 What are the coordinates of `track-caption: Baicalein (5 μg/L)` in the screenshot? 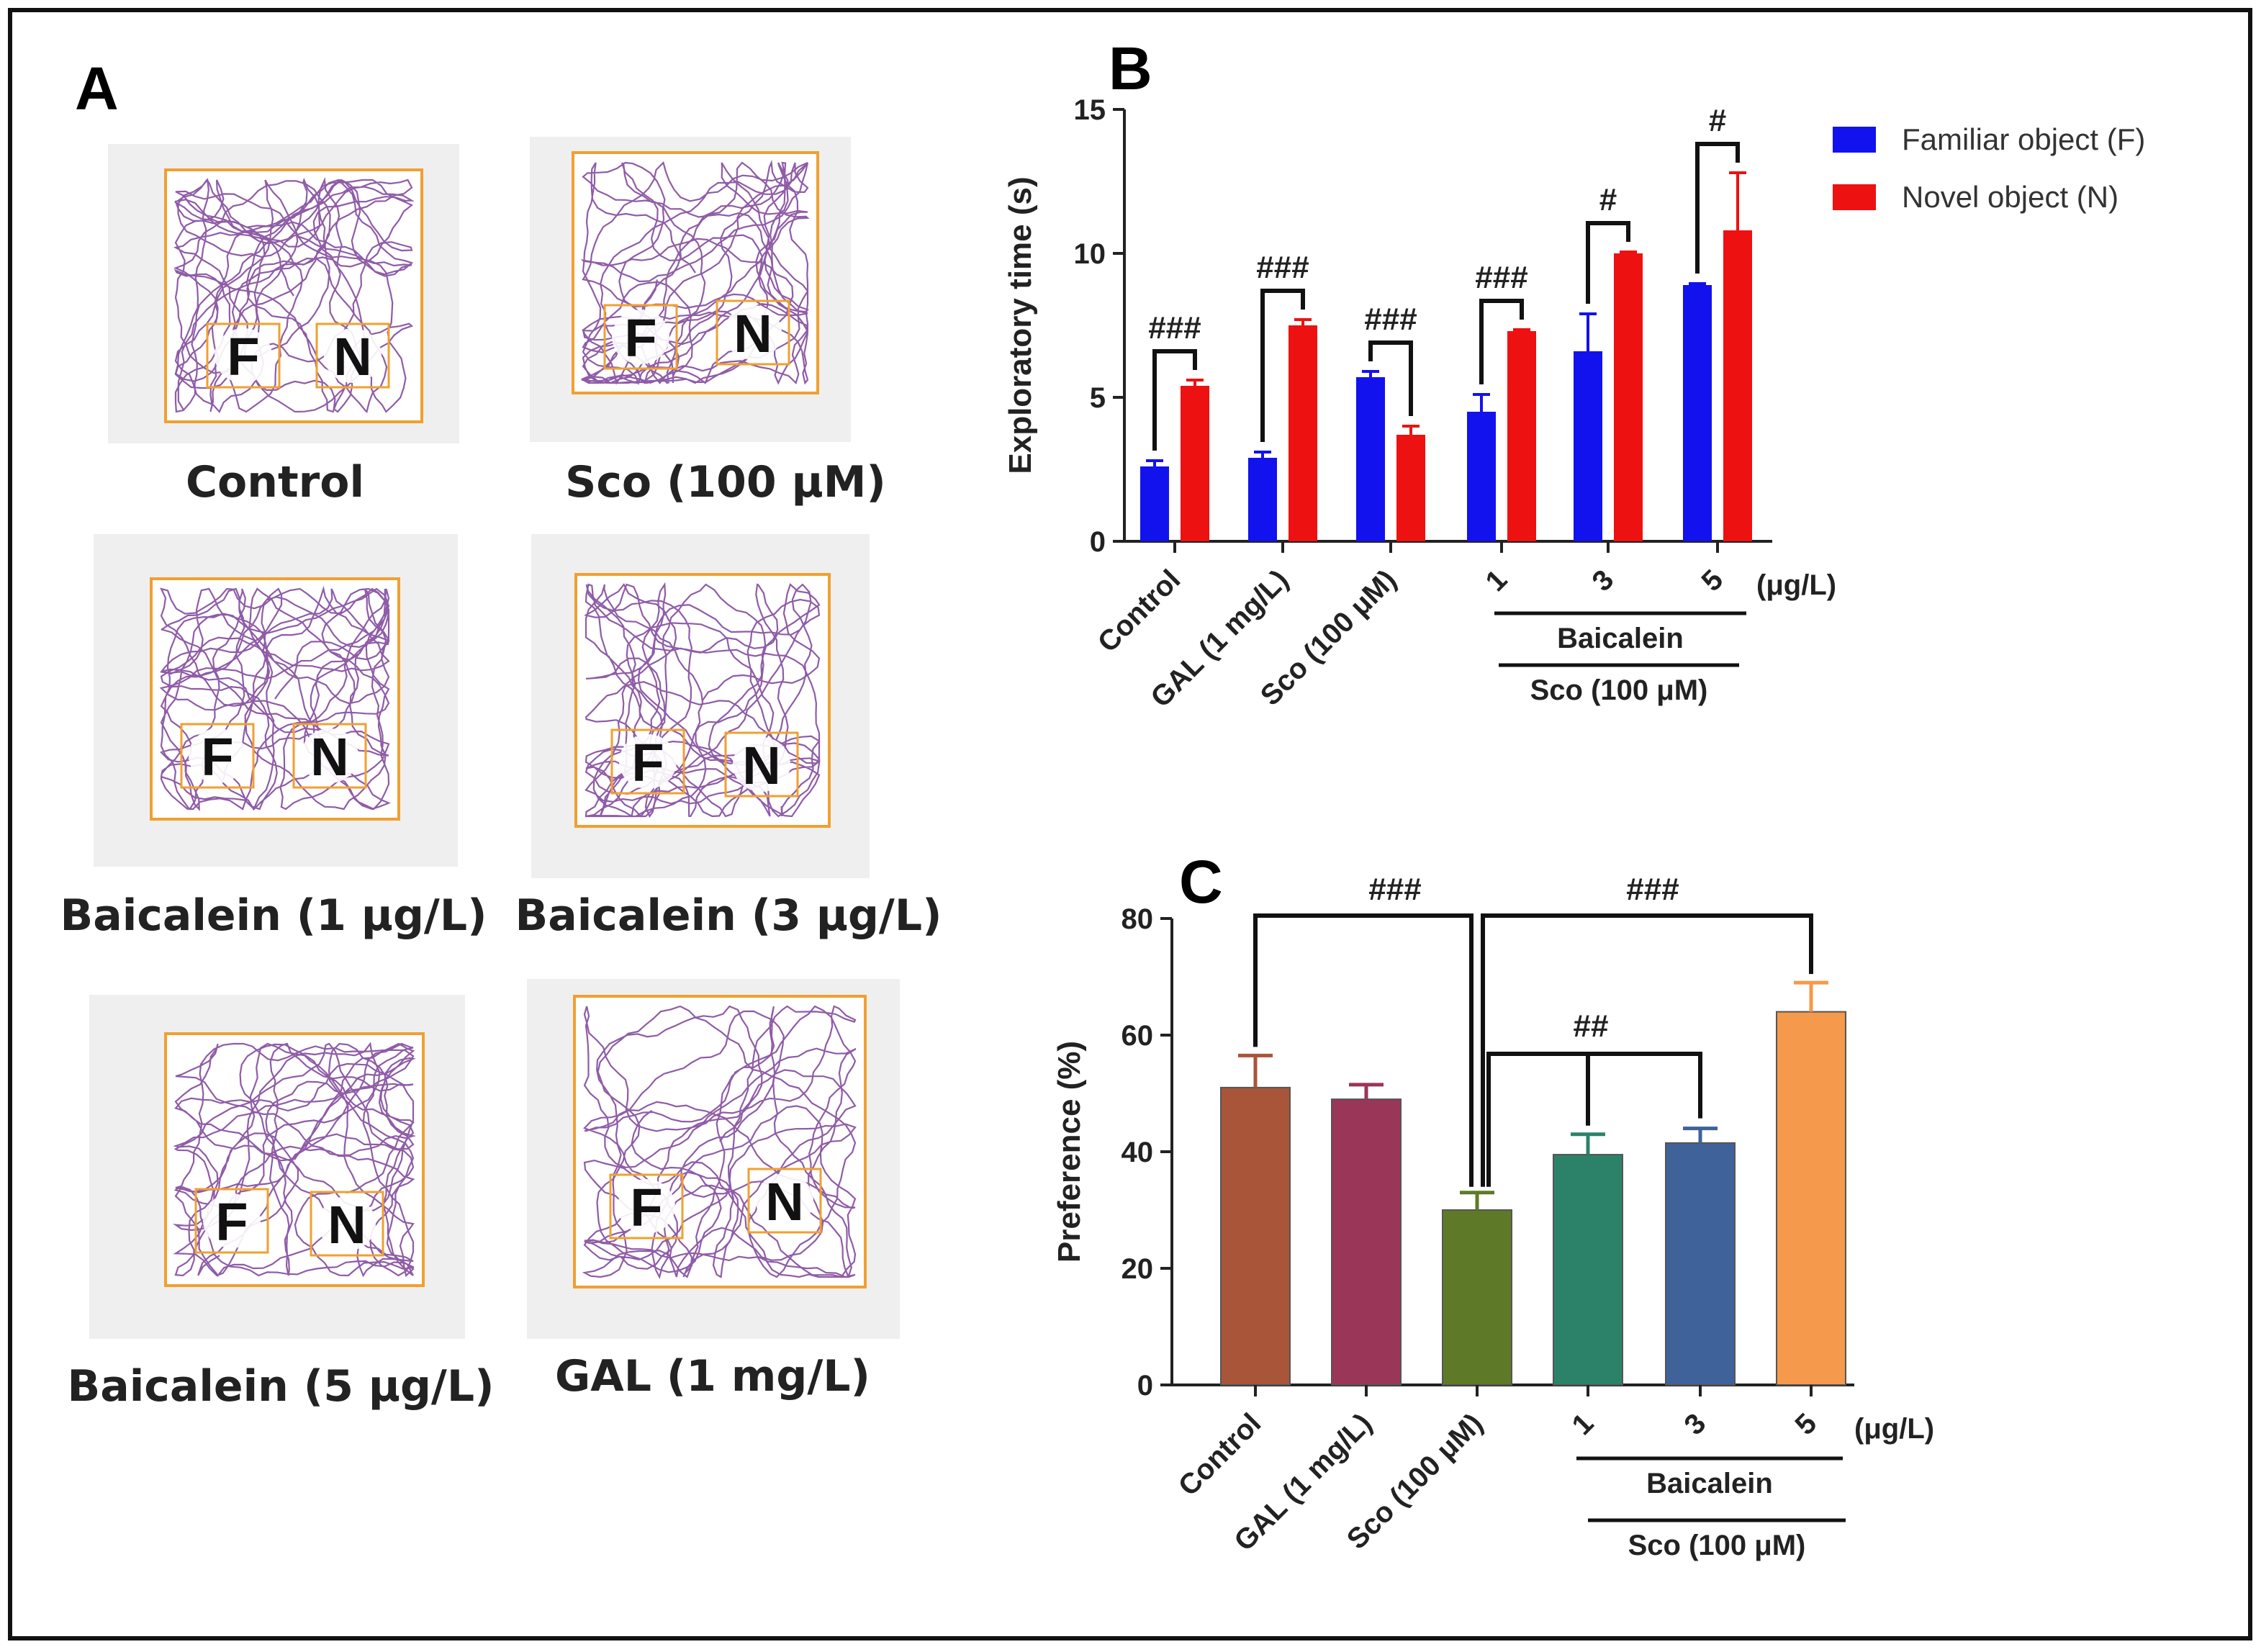 It's located at (281, 1386).